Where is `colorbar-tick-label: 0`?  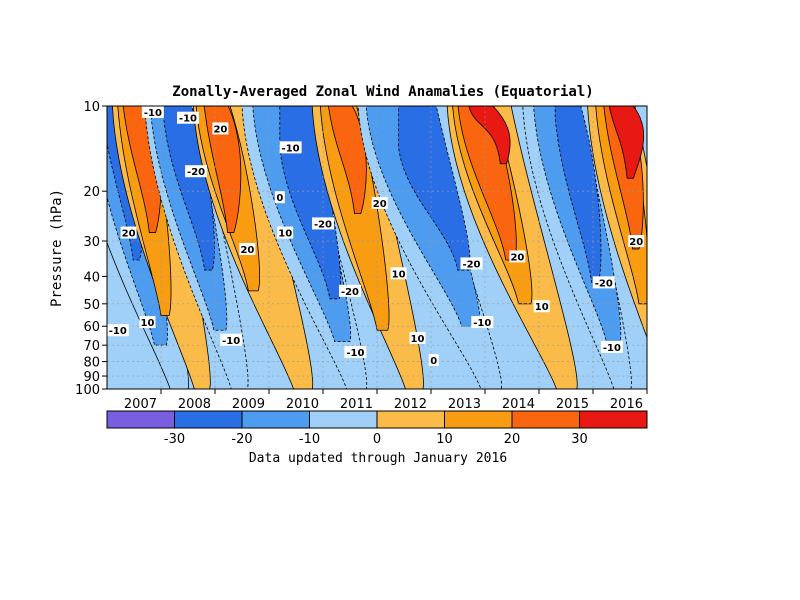
colorbar-tick-label: 0 is located at coordinates (377, 439).